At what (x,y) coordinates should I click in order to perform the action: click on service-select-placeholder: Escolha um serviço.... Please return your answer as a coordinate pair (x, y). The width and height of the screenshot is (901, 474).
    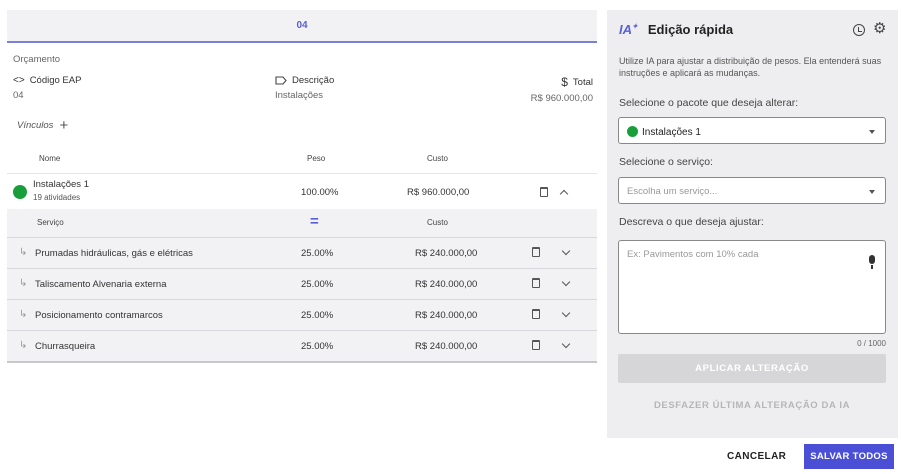
    Looking at the image, I should click on (672, 191).